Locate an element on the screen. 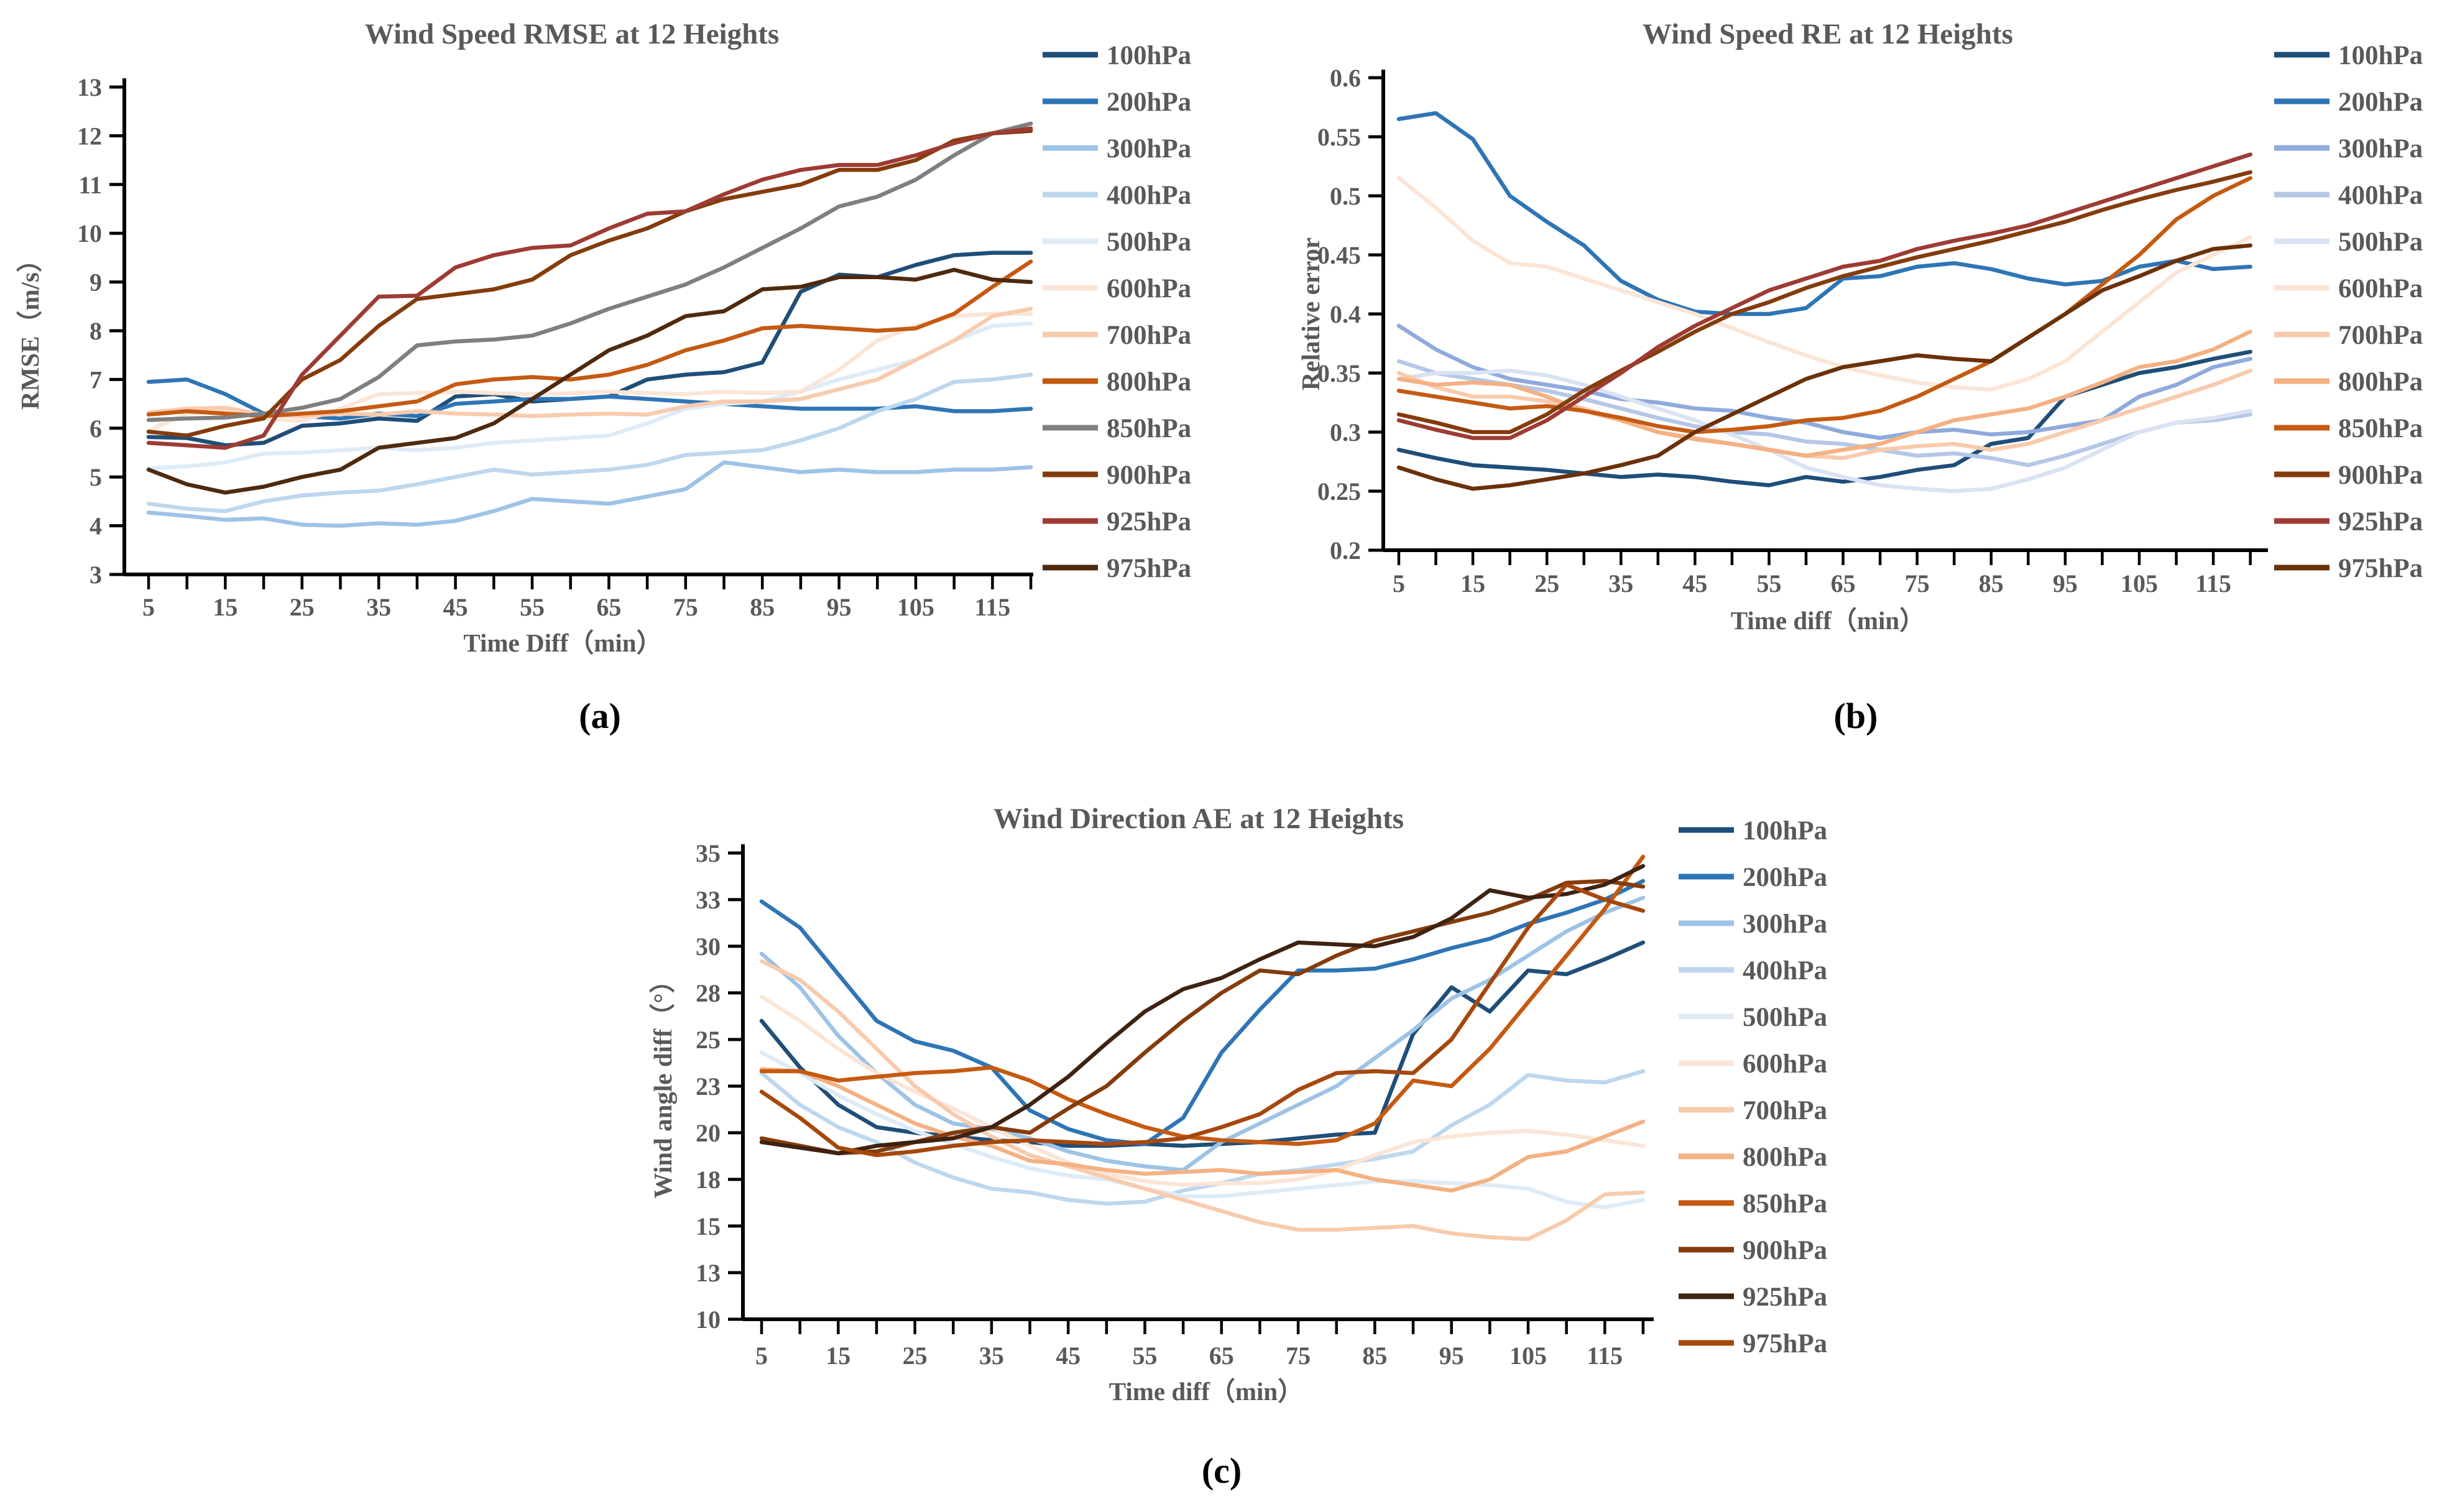 The width and height of the screenshot is (2447, 1512). y-tick-label: 0.45 is located at coordinates (1339, 255).